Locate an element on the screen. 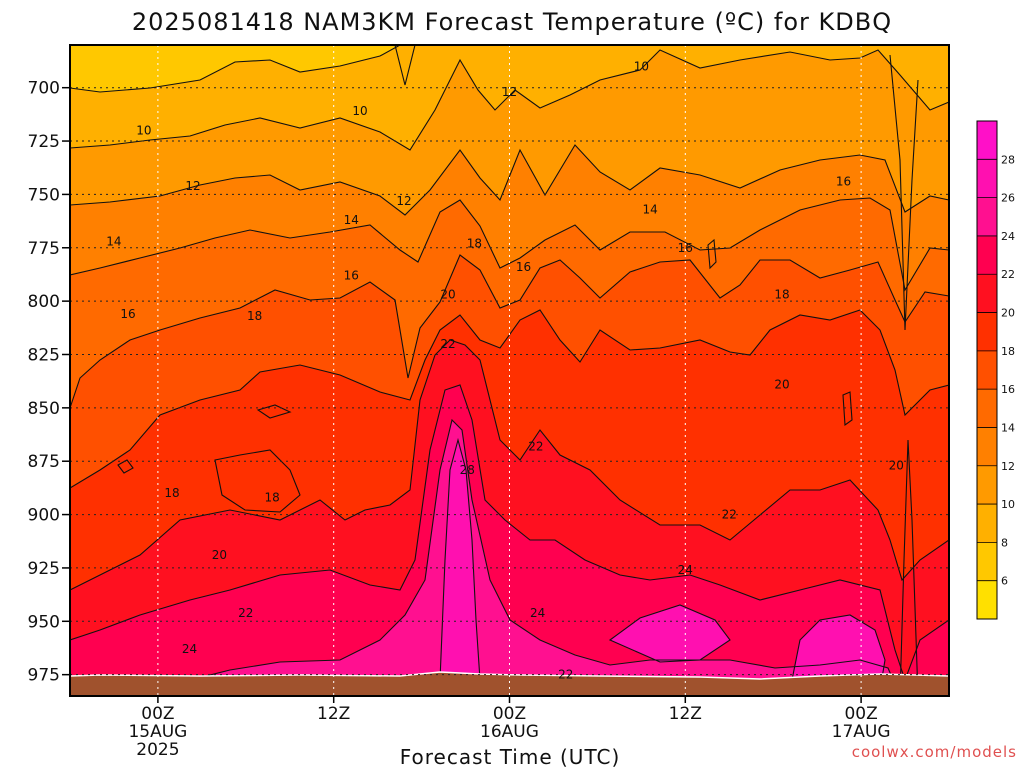  colorbar-label: 18 is located at coordinates (1008, 351).